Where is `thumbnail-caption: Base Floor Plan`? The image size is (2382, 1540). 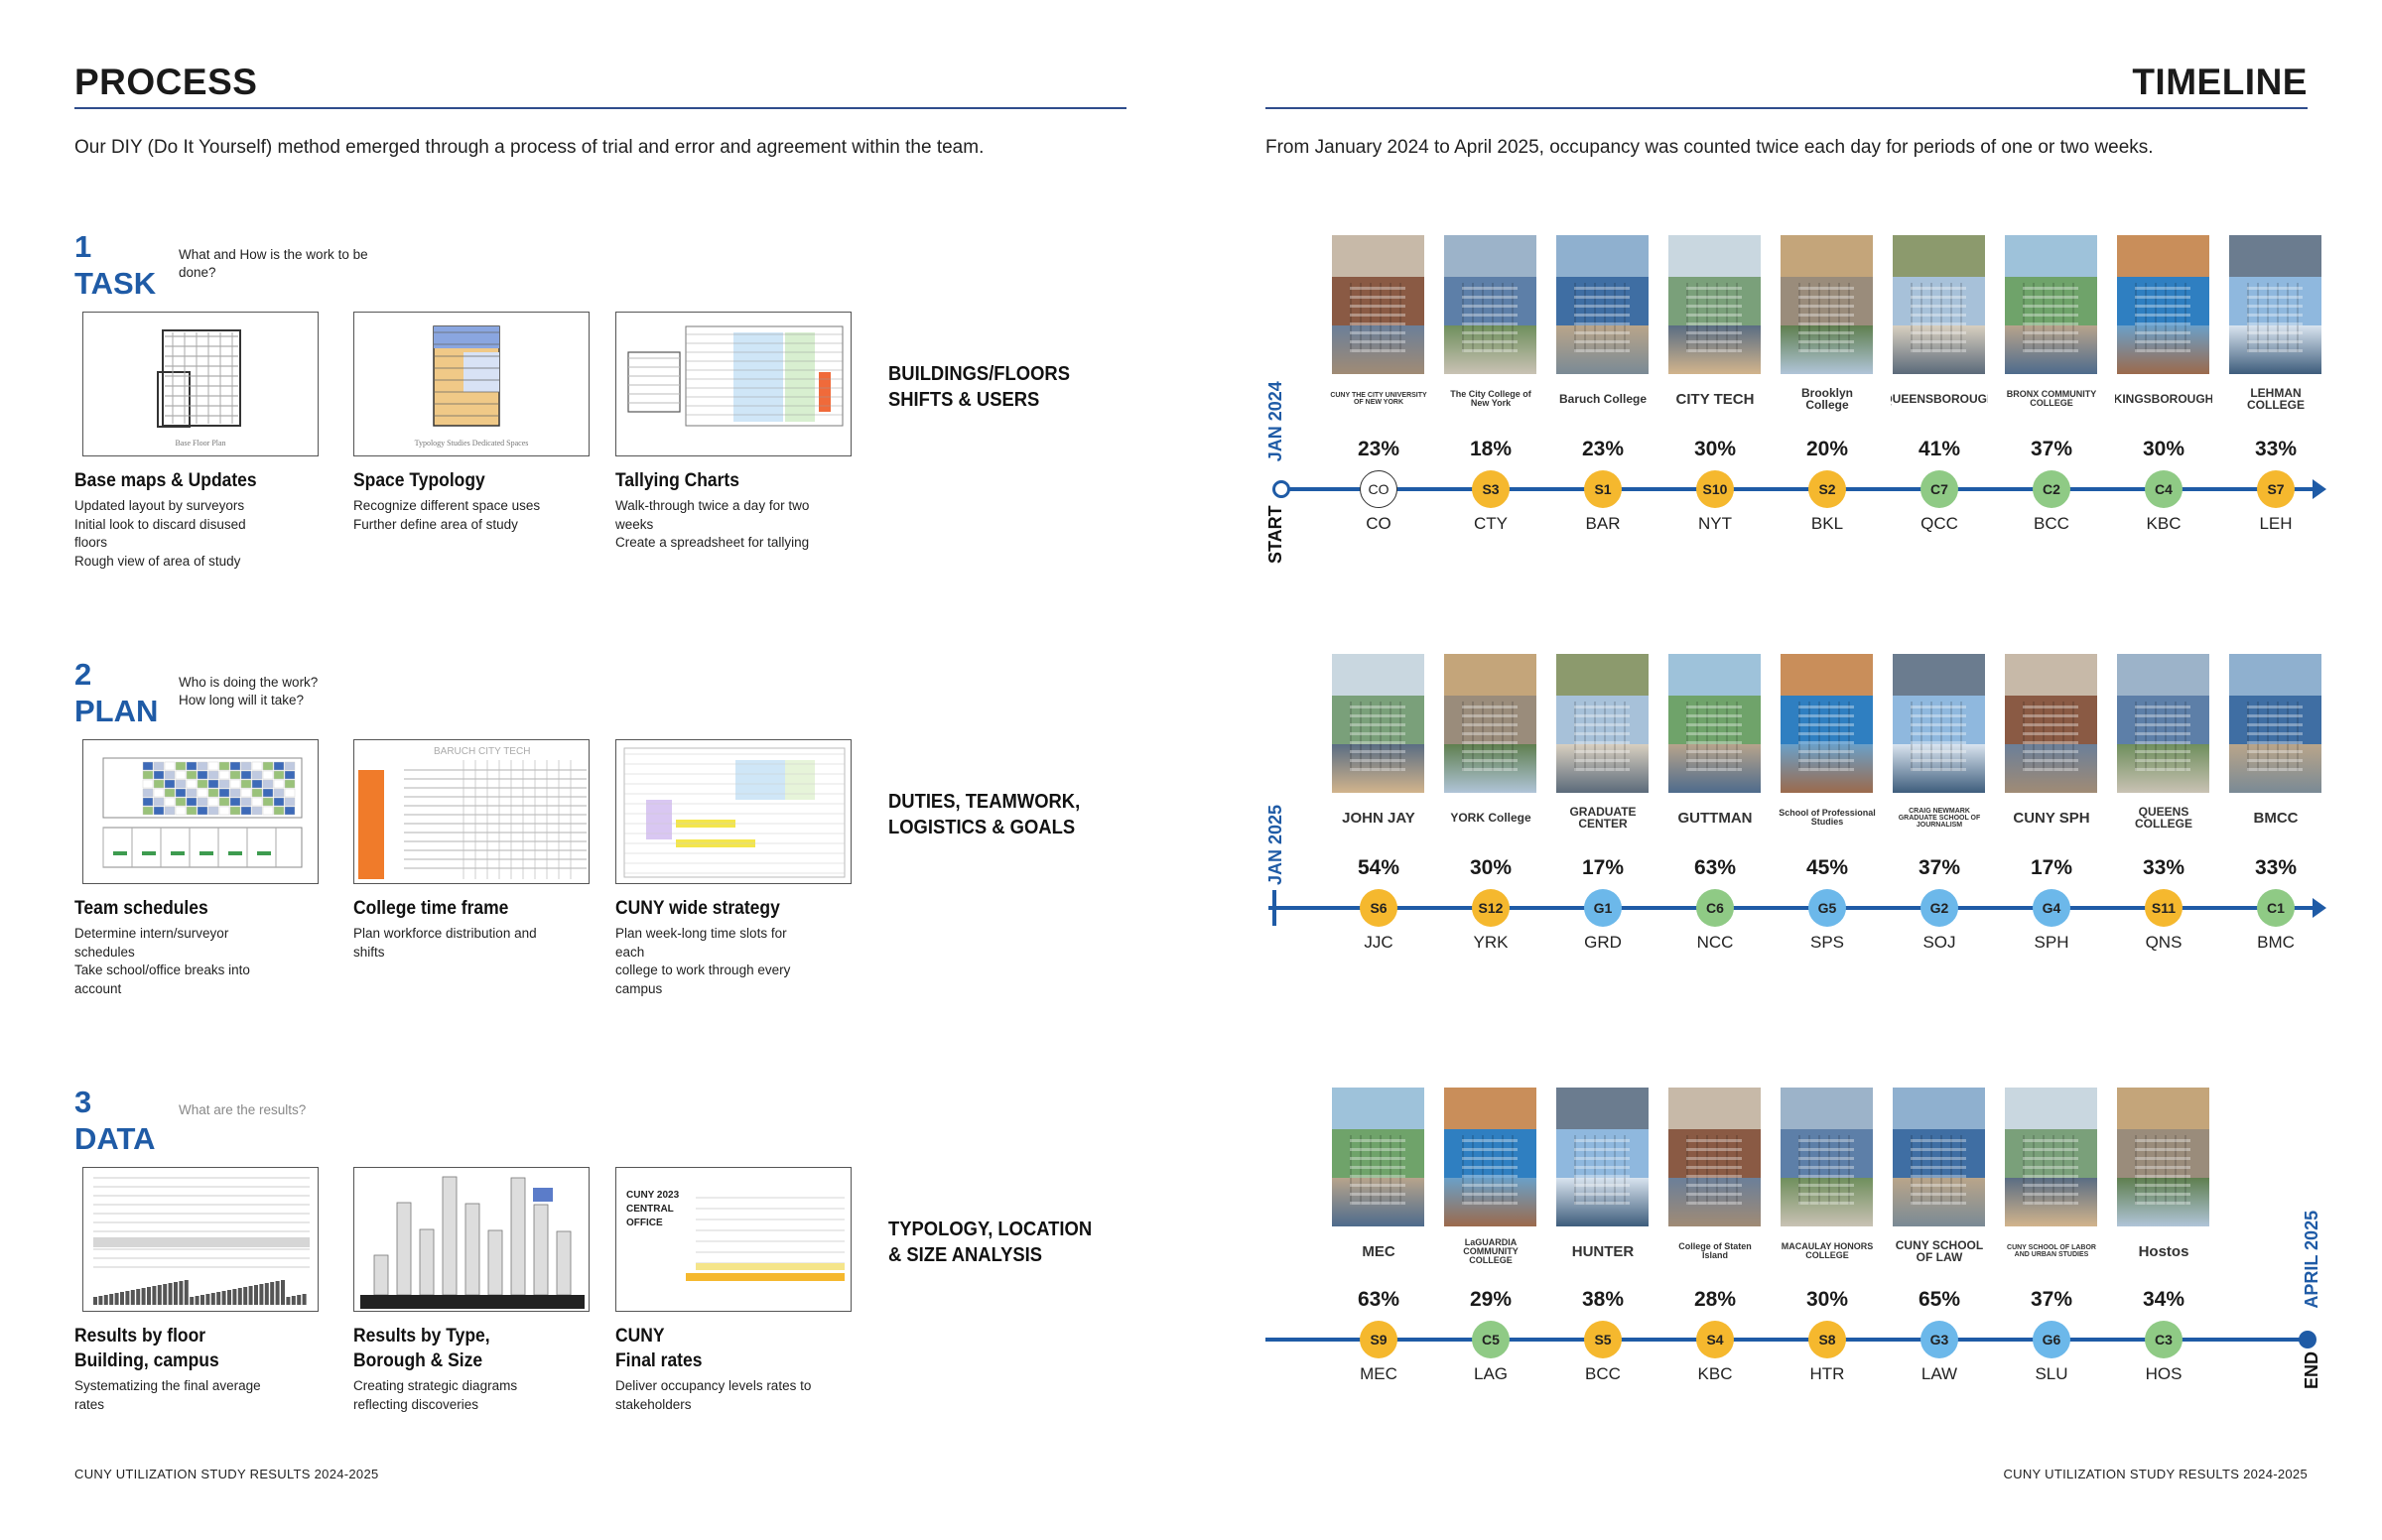
thumbnail-caption: Base Floor Plan is located at coordinates (200, 443).